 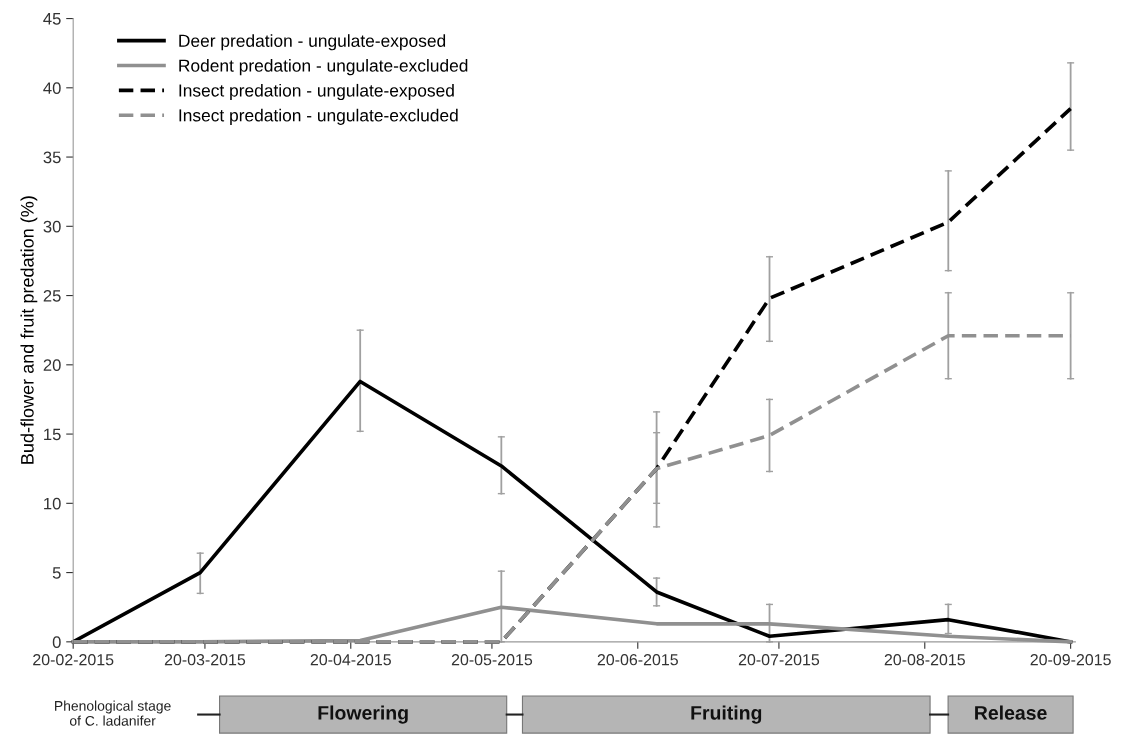 What do you see at coordinates (52, 88) in the screenshot?
I see `y-tick-label: 40` at bounding box center [52, 88].